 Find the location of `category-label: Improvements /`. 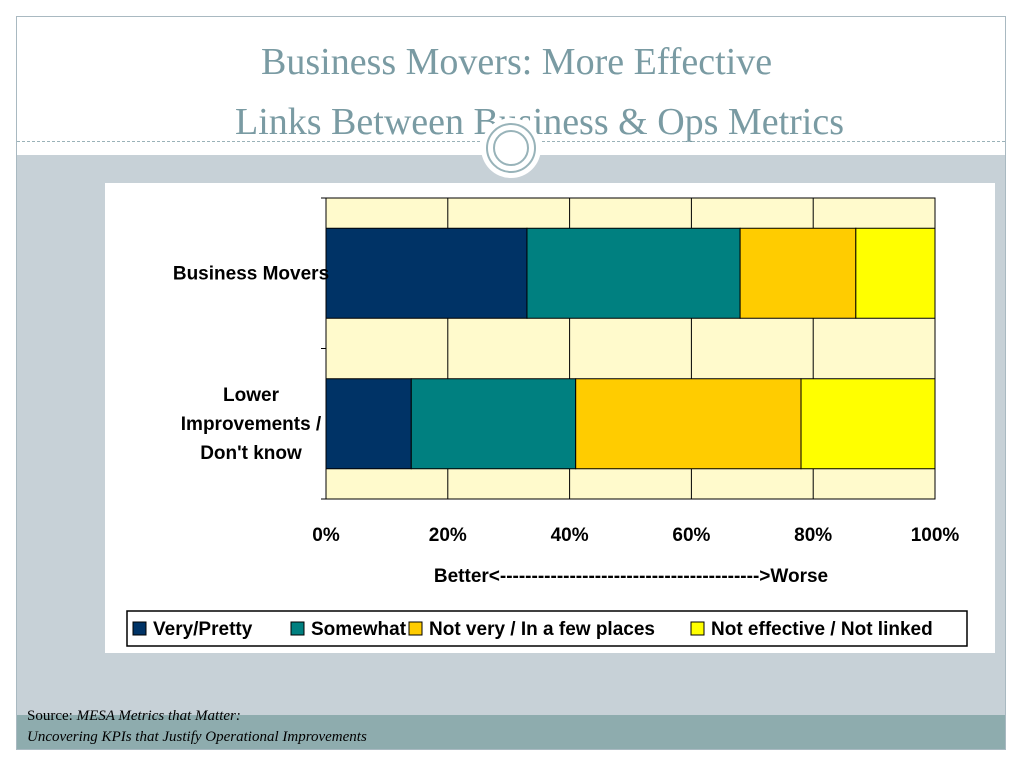

category-label: Improvements / is located at coordinates (251, 424).